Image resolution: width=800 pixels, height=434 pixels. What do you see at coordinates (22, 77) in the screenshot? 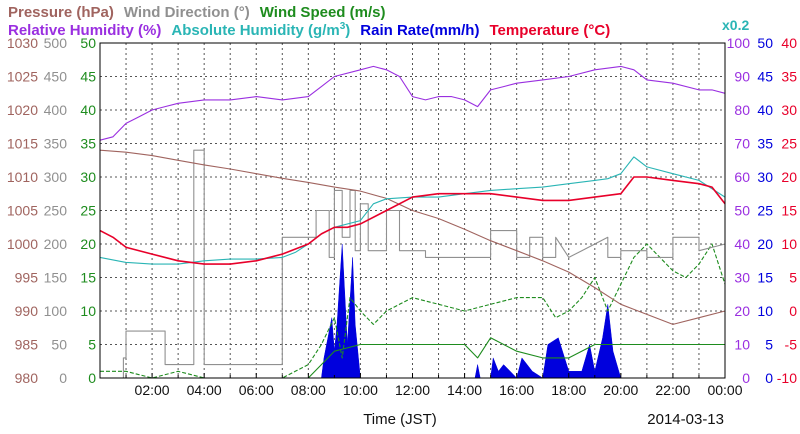
I see `tick-label: 1025` at bounding box center [22, 77].